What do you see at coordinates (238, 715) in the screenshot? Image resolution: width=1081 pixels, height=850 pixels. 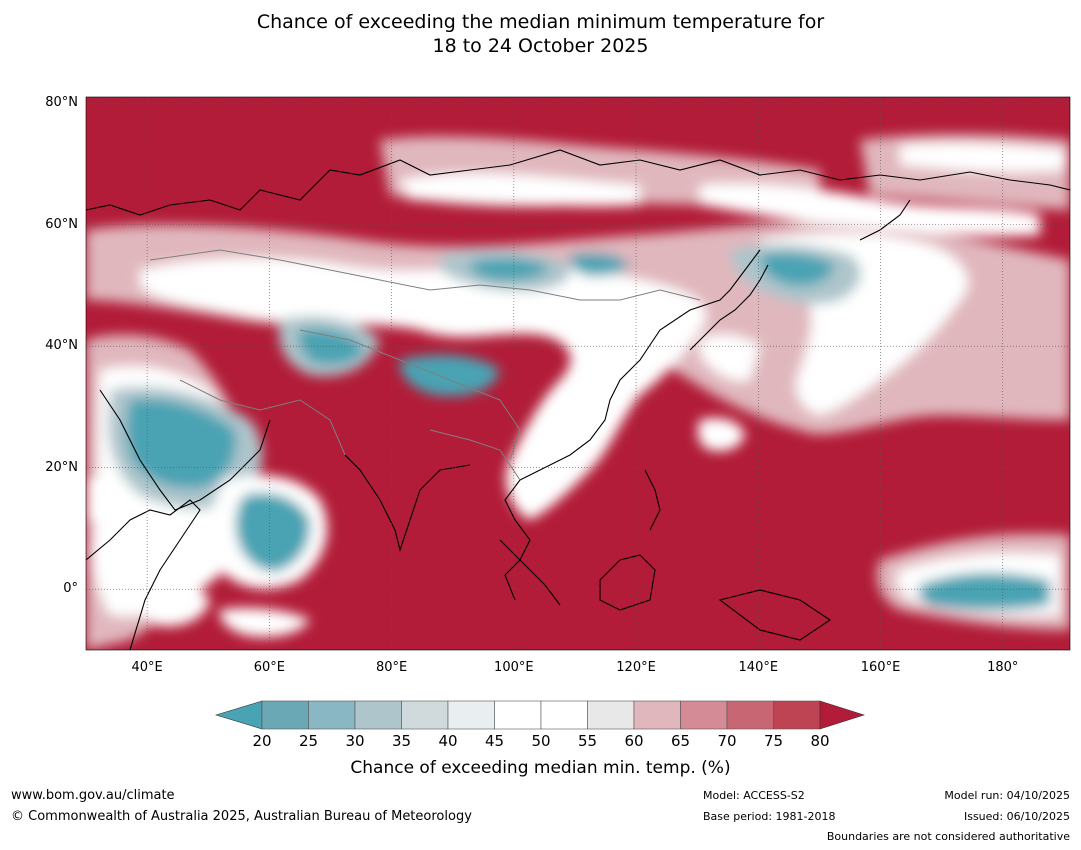 I see `colorbar-extend-low` at bounding box center [238, 715].